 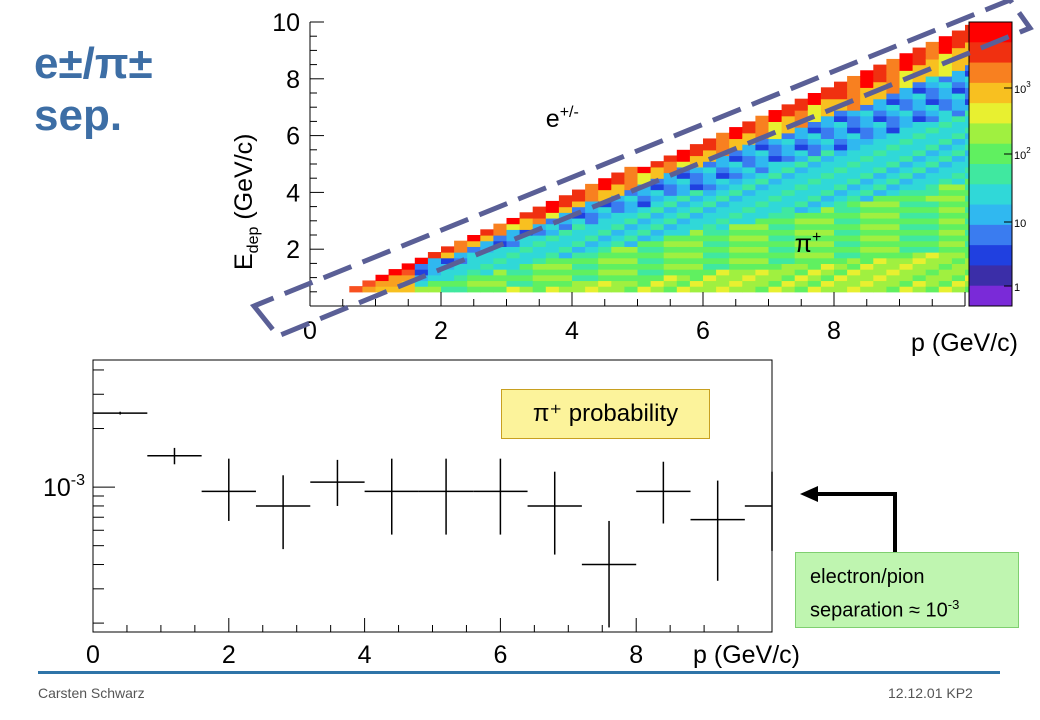 What do you see at coordinates (999, 164) in the screenshot?
I see `heatmap-colorbar: 1 10 102 103` at bounding box center [999, 164].